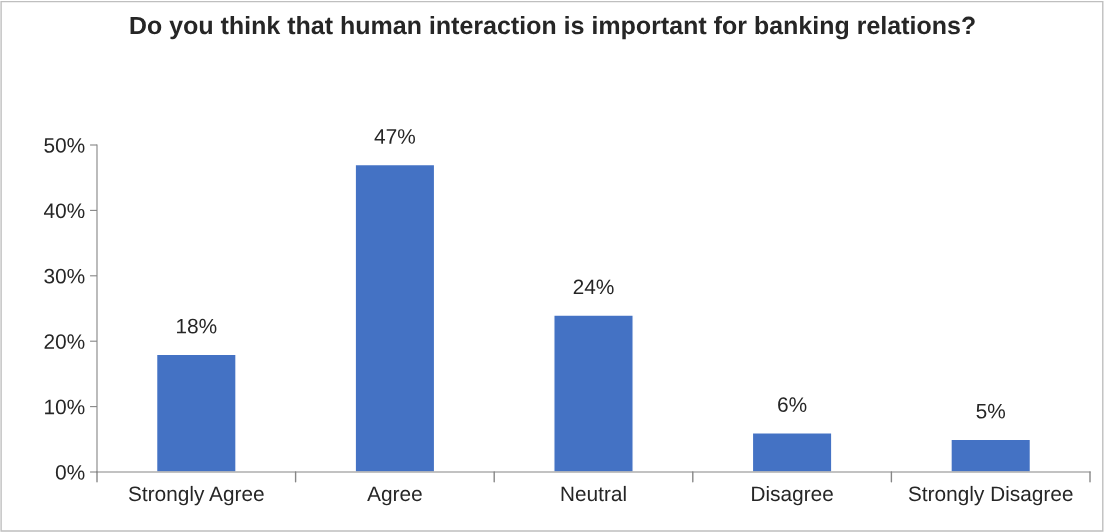 The width and height of the screenshot is (1105, 532). What do you see at coordinates (65, 407) in the screenshot?
I see `y-tick-label: 10%` at bounding box center [65, 407].